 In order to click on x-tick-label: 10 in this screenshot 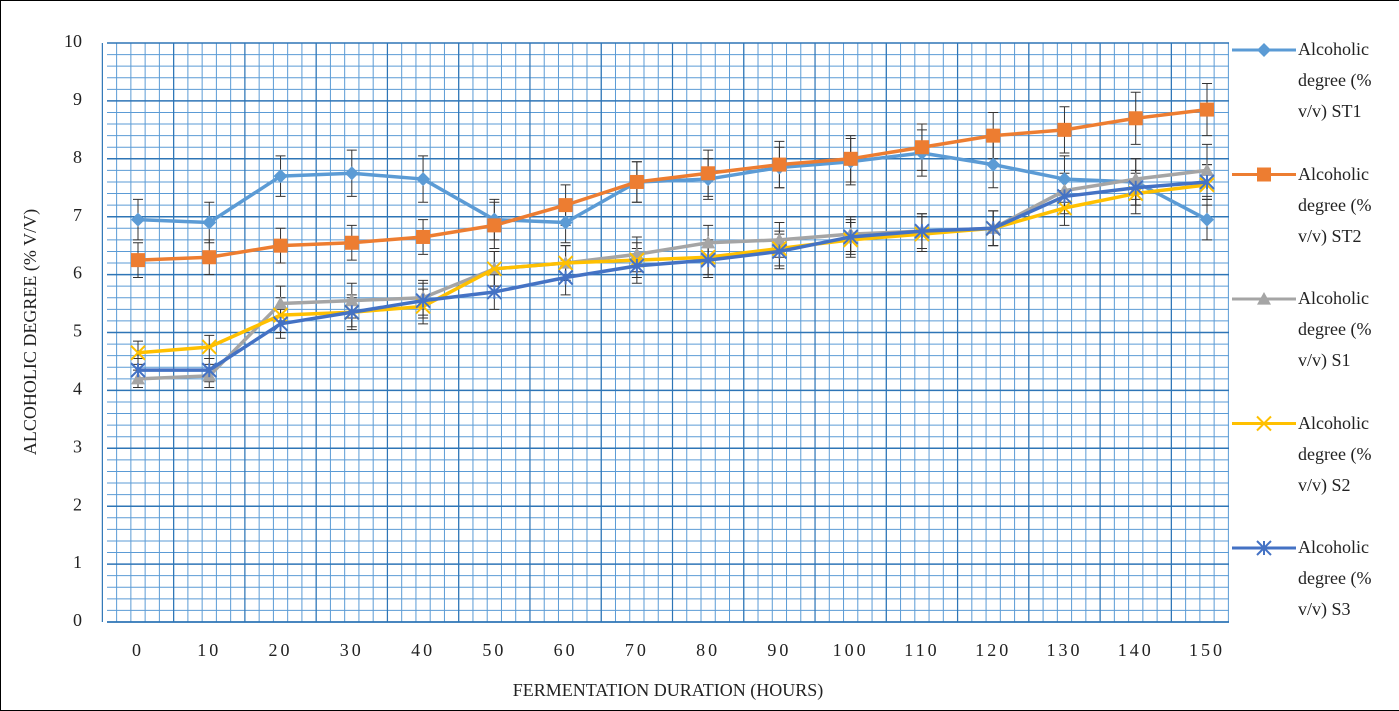, I will do `click(209, 650)`.